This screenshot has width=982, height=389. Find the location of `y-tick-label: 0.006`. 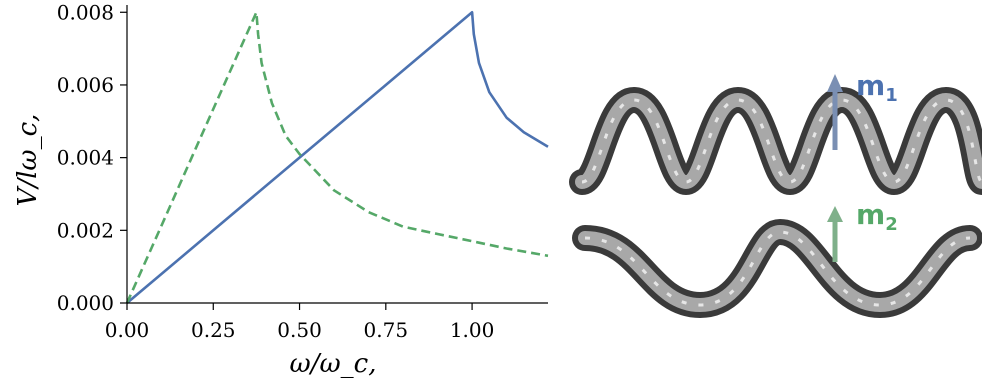

y-tick-label: 0.006 is located at coordinates (85, 85).